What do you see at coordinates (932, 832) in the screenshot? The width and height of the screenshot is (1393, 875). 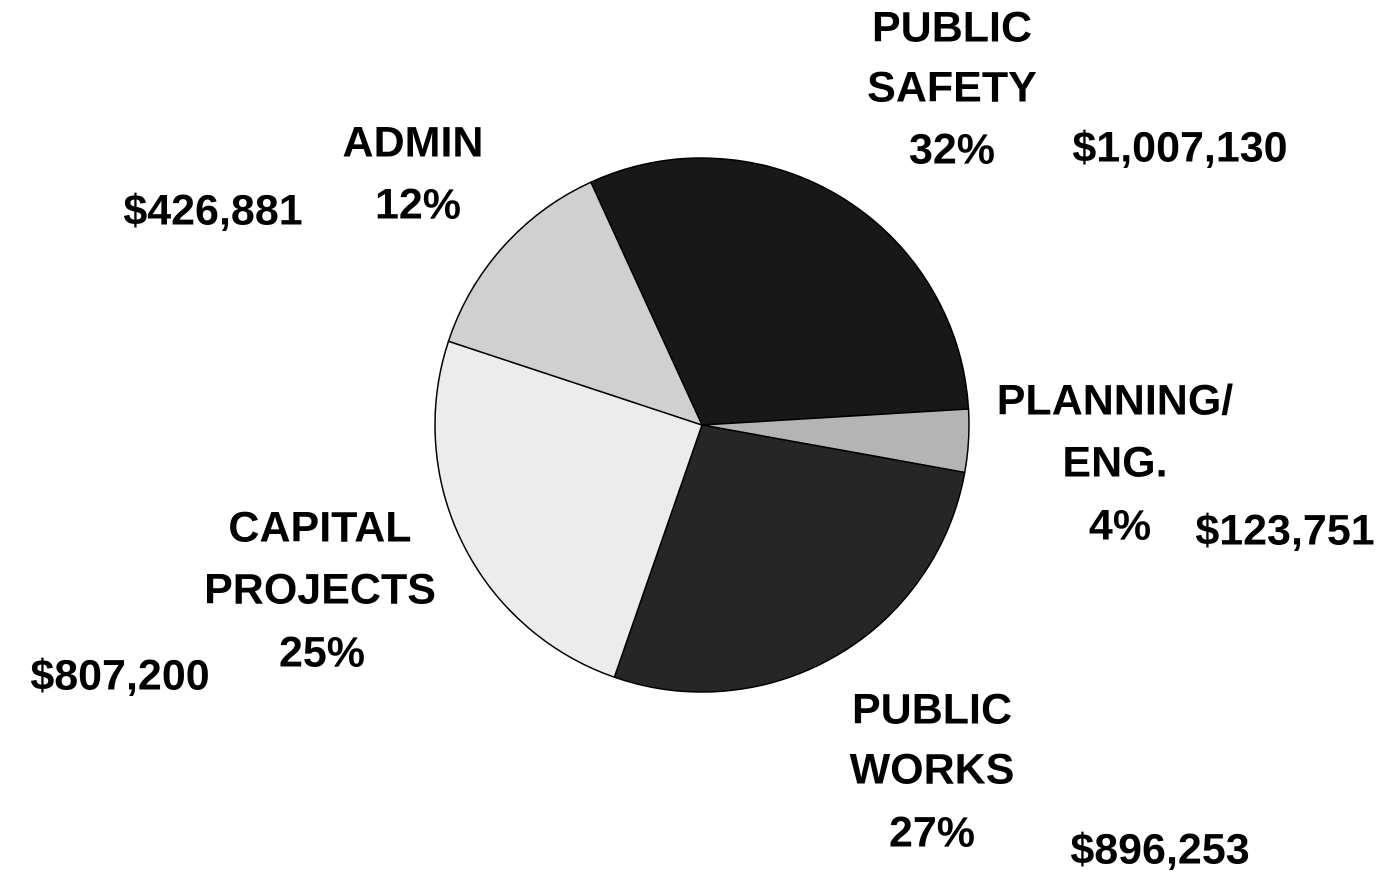 I see `percentage-label: 27%` at bounding box center [932, 832].